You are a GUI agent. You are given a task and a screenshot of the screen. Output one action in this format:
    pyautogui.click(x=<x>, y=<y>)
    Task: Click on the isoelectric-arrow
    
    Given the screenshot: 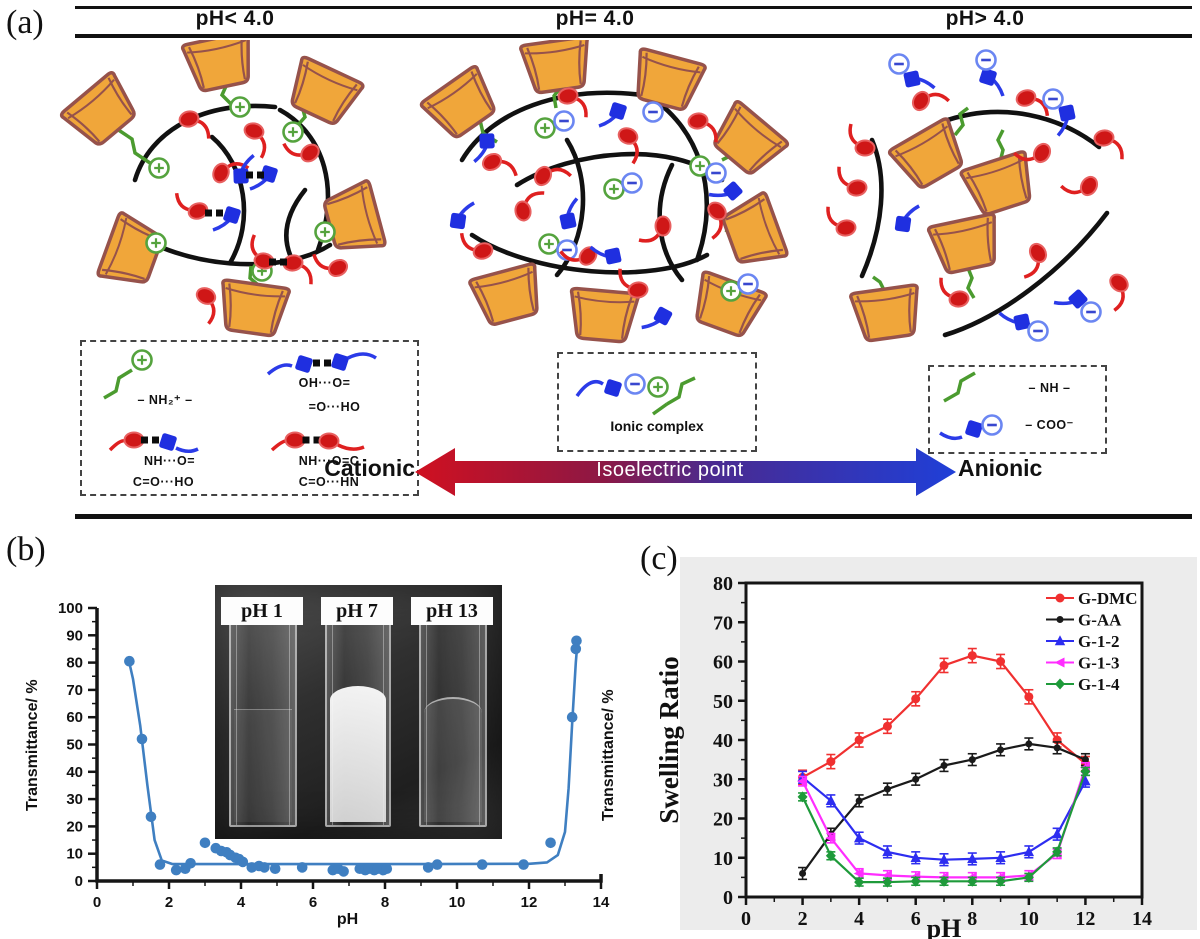 What is the action you would take?
    pyautogui.click(x=685, y=472)
    